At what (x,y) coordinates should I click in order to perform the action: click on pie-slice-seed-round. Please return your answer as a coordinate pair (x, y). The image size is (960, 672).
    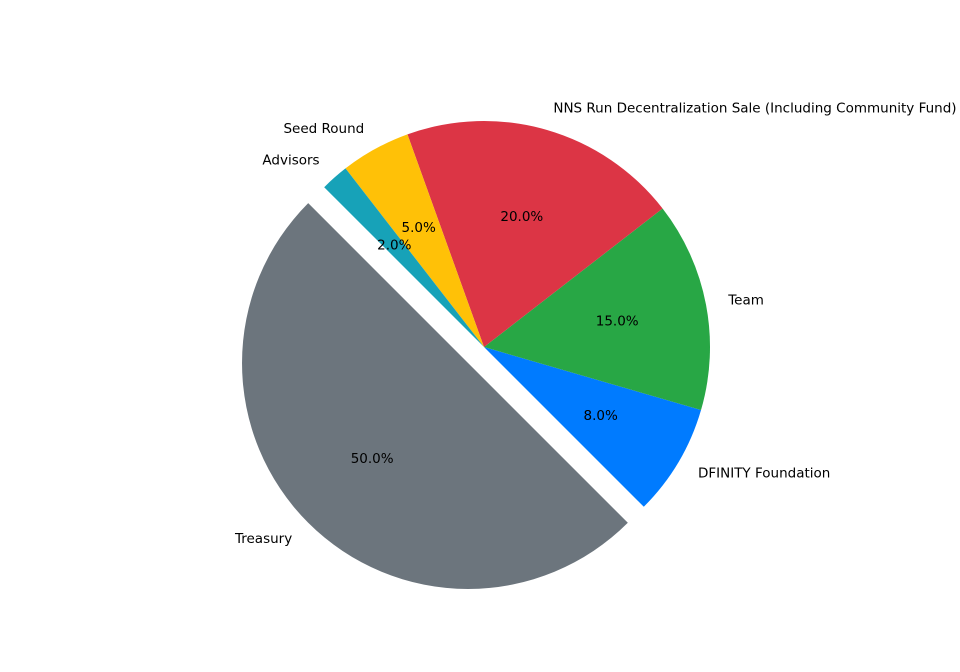
    Looking at the image, I should click on (414, 240).